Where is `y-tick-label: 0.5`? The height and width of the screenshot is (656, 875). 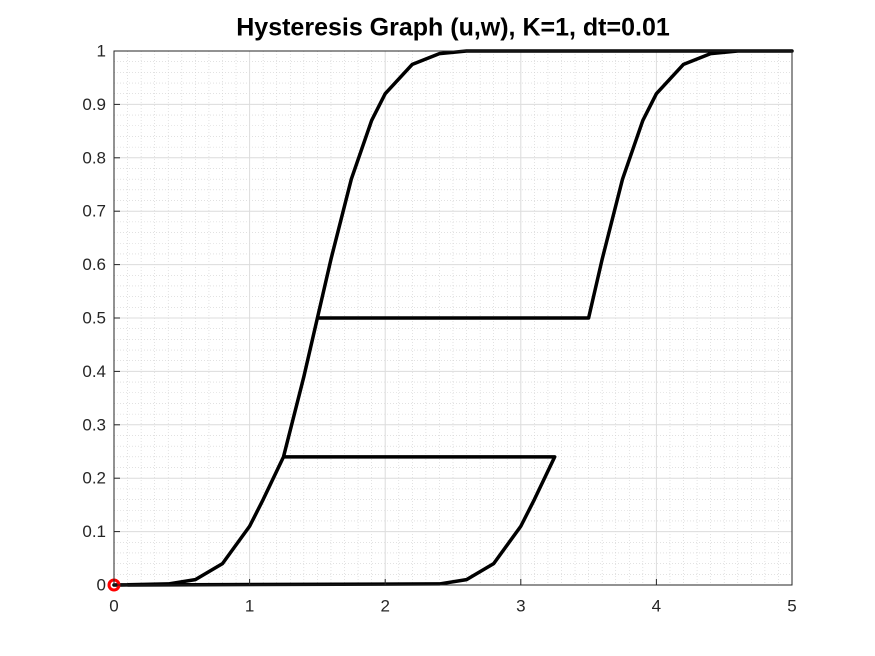 y-tick-label: 0.5 is located at coordinates (94, 317).